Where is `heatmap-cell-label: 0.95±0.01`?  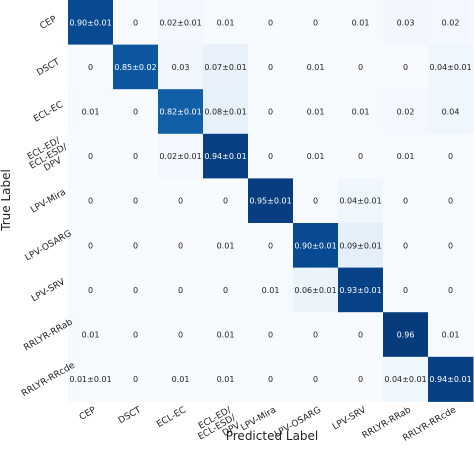
heatmap-cell-label: 0.95±0.01 is located at coordinates (270, 201).